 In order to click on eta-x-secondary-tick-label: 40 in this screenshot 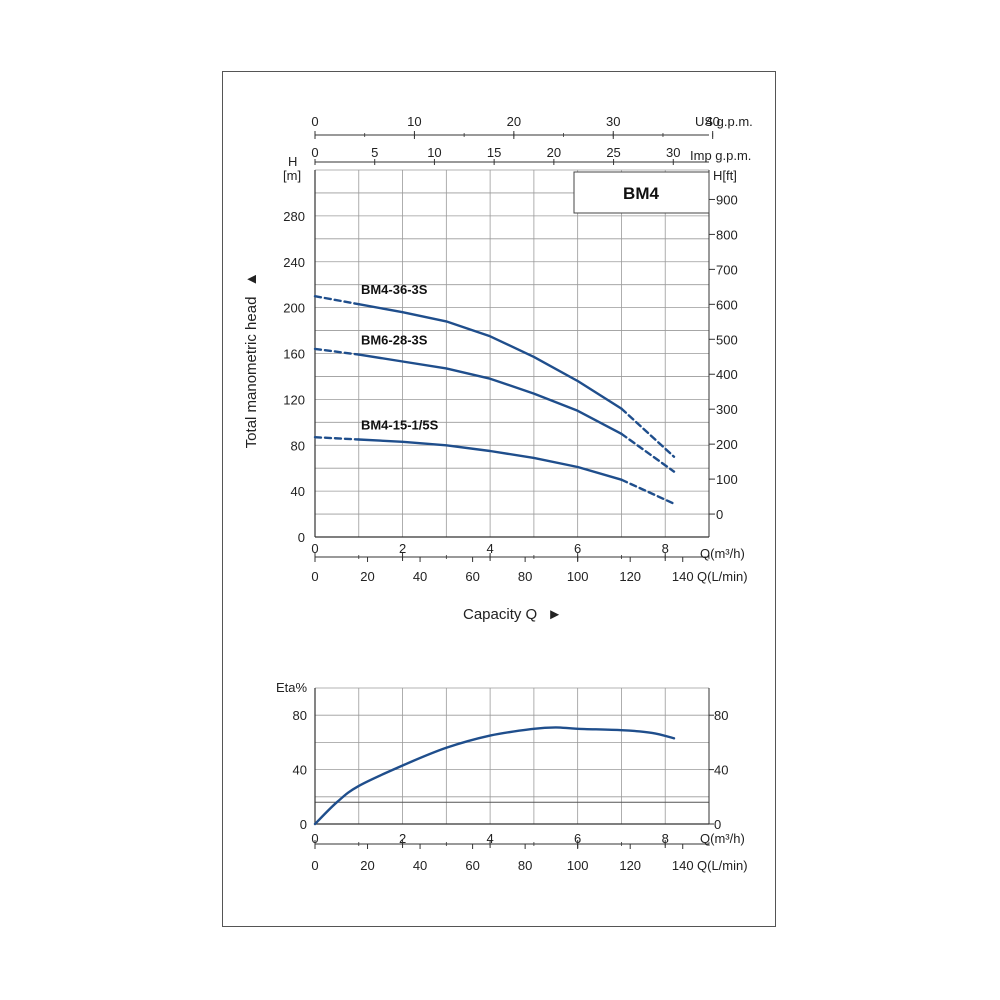, I will do `click(420, 865)`.